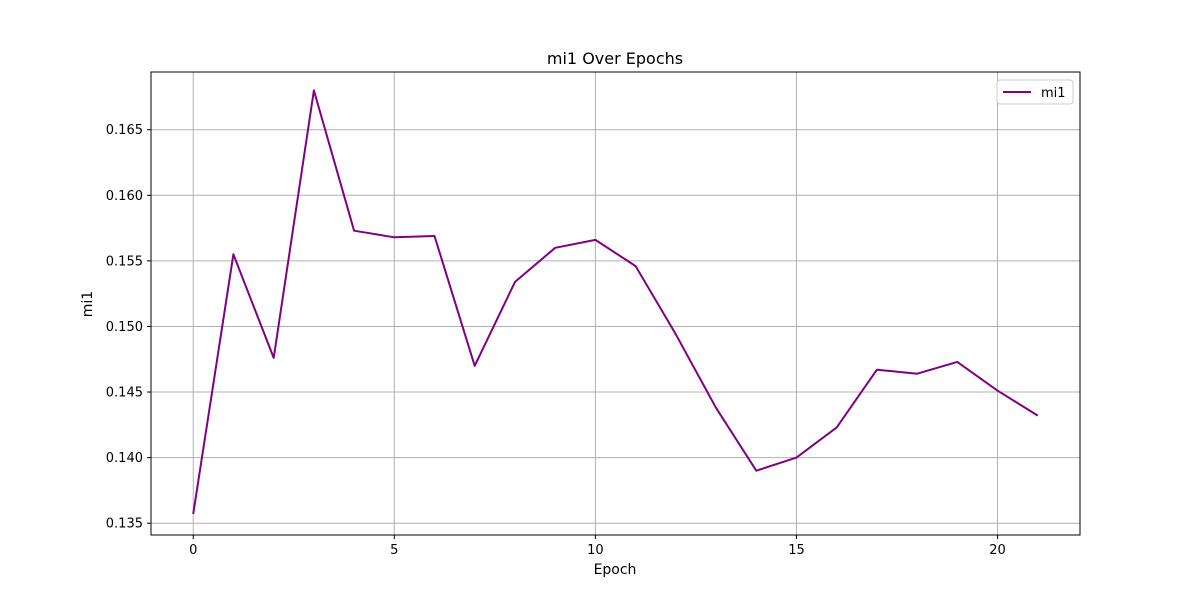 This screenshot has width=1200, height=600. I want to click on x-tick-label: 0, so click(193, 550).